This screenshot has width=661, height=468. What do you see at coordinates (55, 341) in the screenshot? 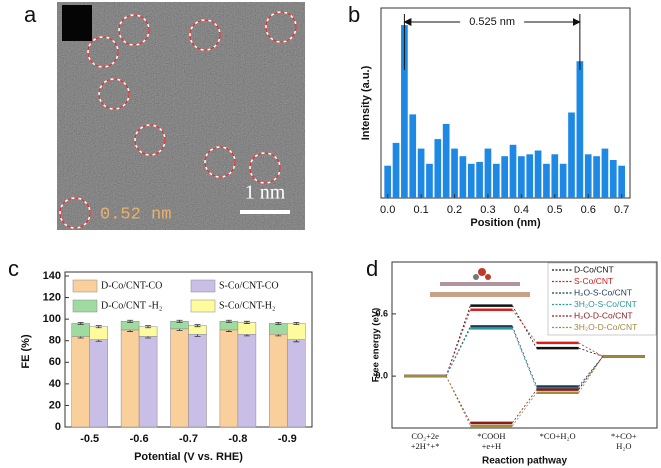
I see `y-tick-label: 80` at bounding box center [55, 341].